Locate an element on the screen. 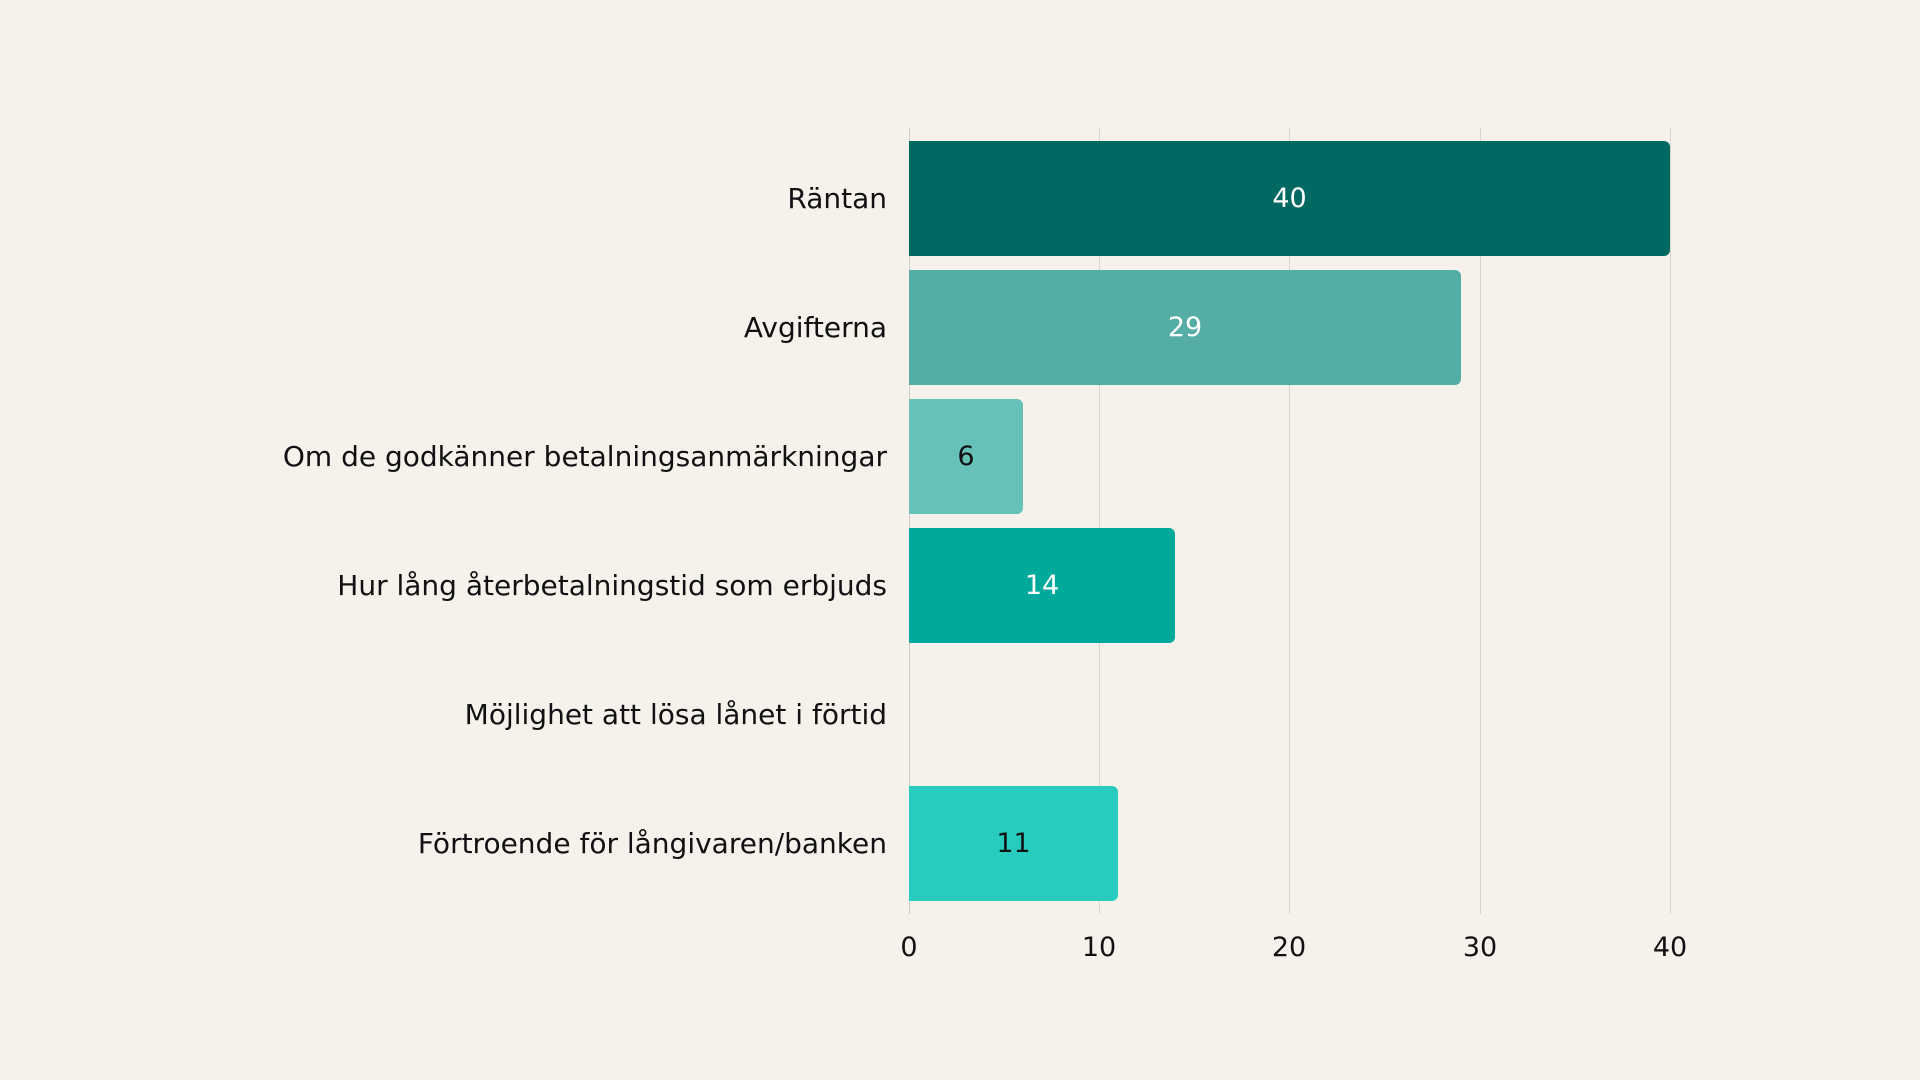 The height and width of the screenshot is (1080, 1920). x-tick-label: 40 is located at coordinates (1670, 947).